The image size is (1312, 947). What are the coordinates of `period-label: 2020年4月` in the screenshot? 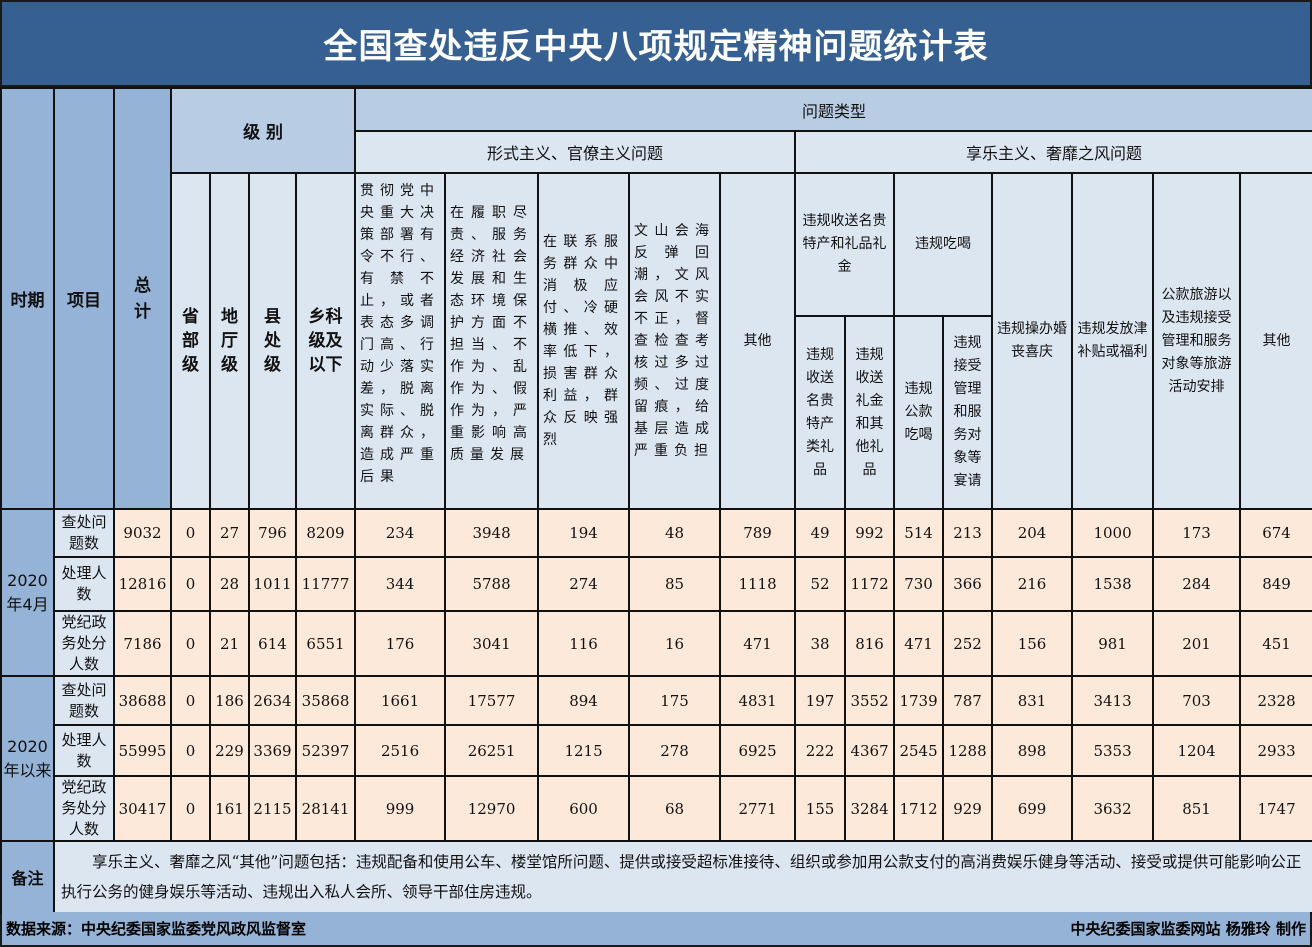 It's located at (27, 592).